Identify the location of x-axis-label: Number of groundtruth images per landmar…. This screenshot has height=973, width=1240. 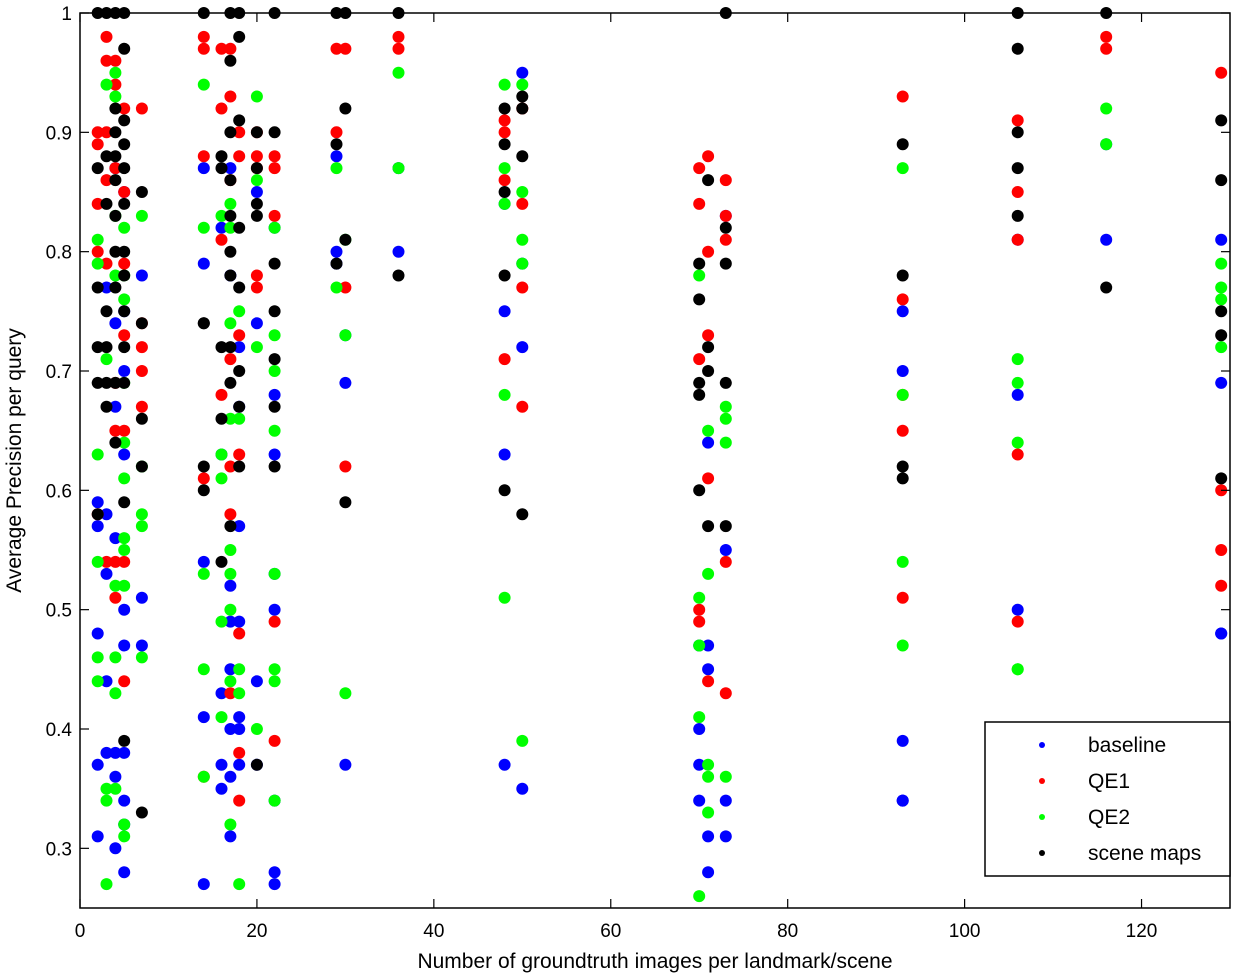
(654, 961).